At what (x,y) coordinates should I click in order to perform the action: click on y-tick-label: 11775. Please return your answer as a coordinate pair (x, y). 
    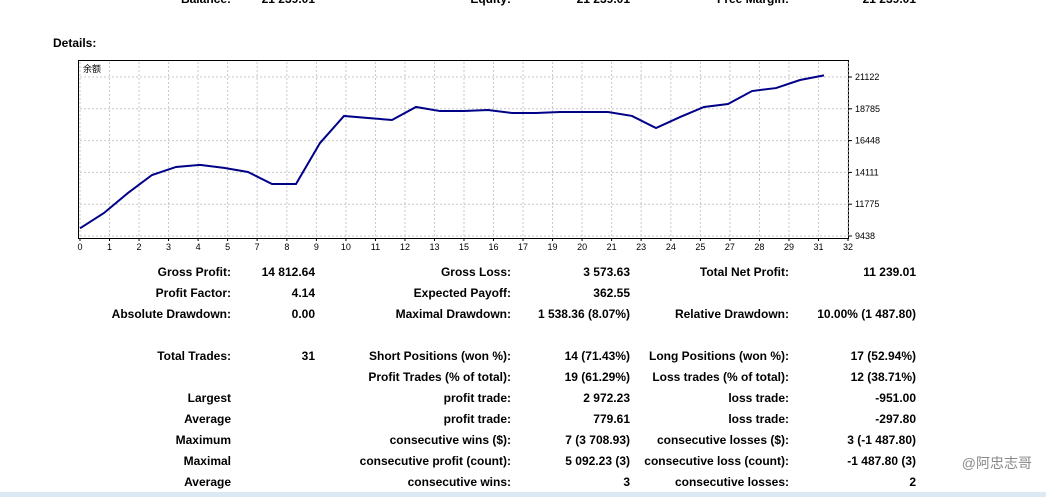
    Looking at the image, I should click on (867, 204).